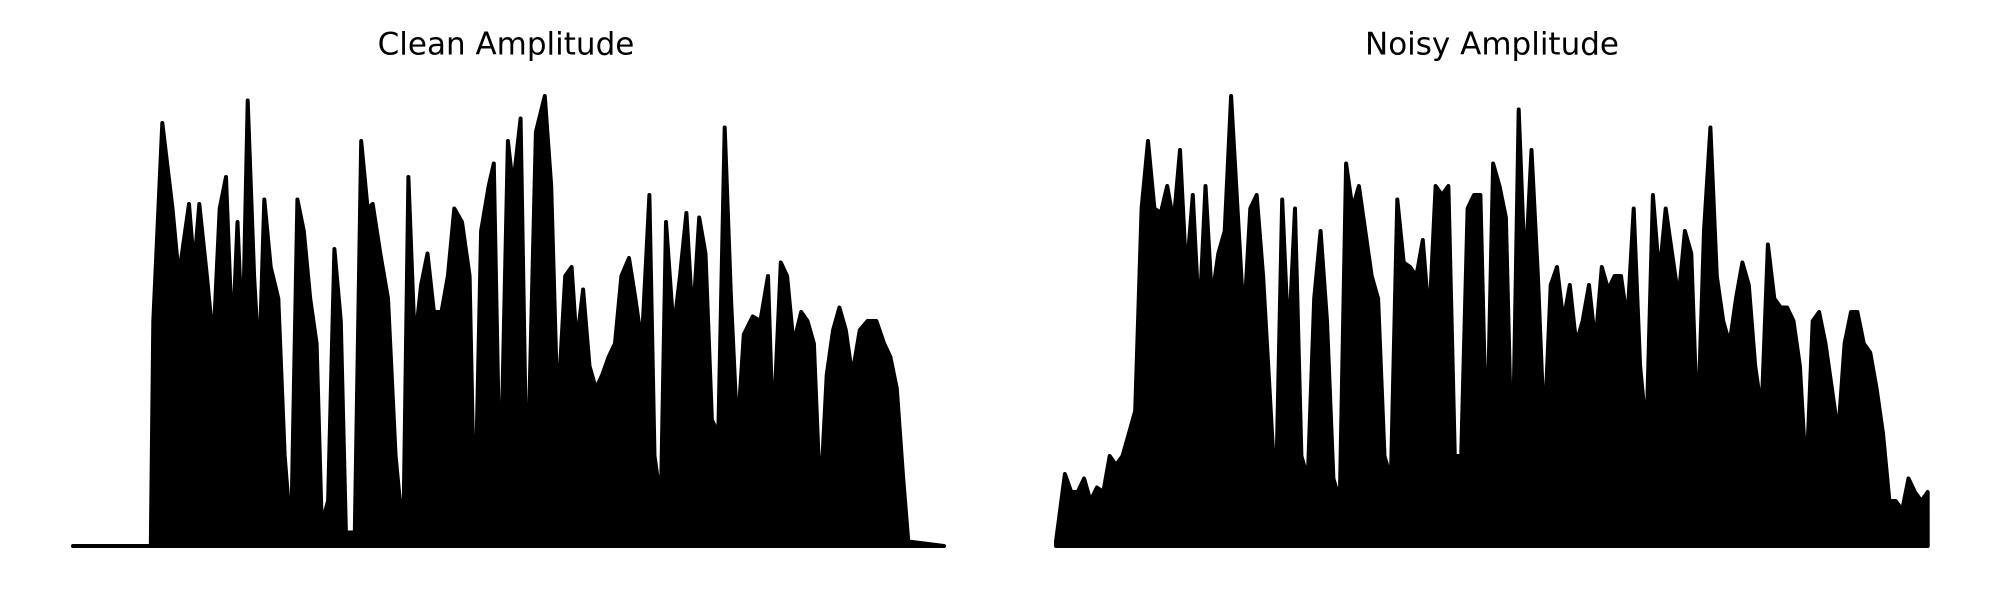 The width and height of the screenshot is (2000, 600). What do you see at coordinates (1492, 45) in the screenshot?
I see `chart-title: Noisy Amplitude` at bounding box center [1492, 45].